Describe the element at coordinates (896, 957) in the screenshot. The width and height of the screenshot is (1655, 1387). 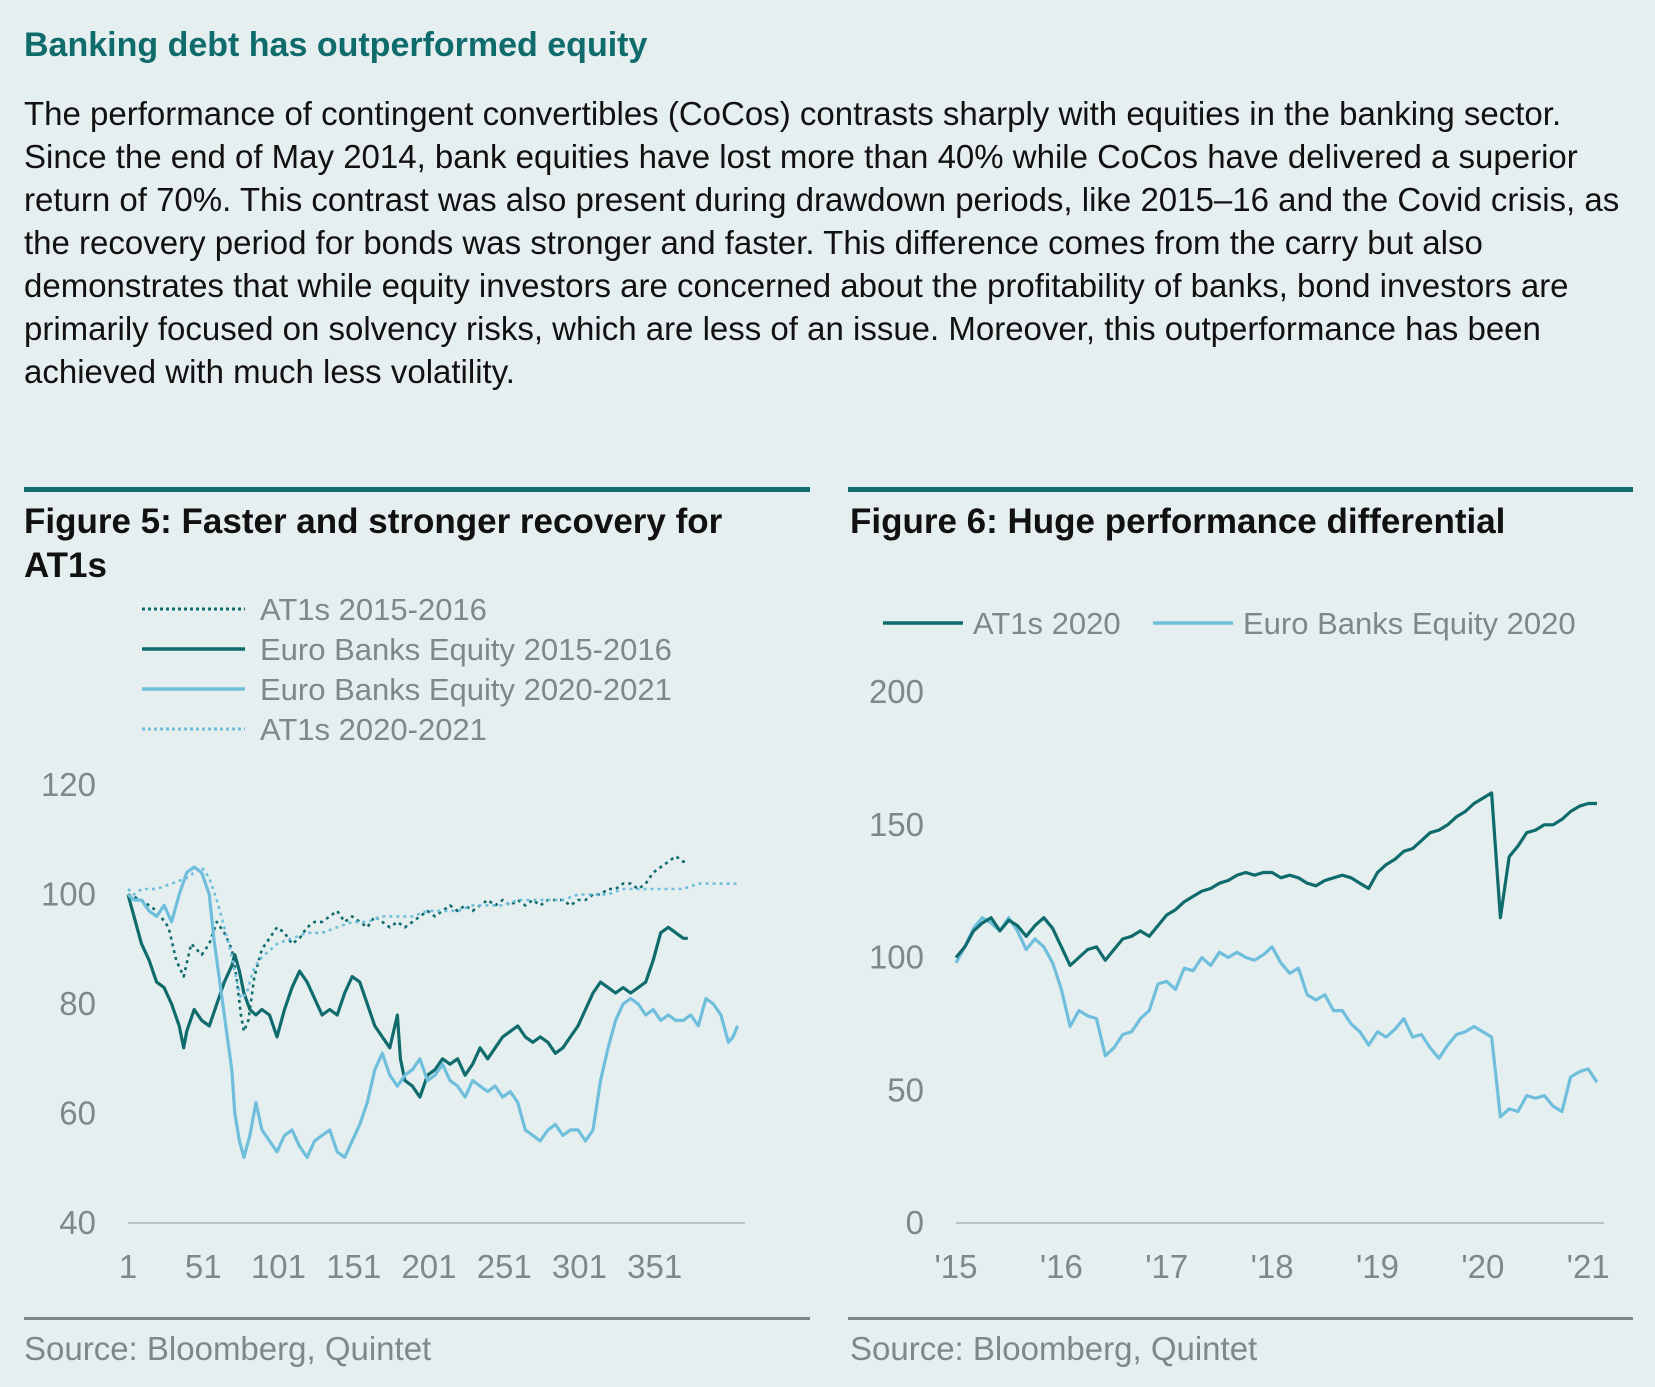
I see `figure6-y-tick-100: 100` at that location.